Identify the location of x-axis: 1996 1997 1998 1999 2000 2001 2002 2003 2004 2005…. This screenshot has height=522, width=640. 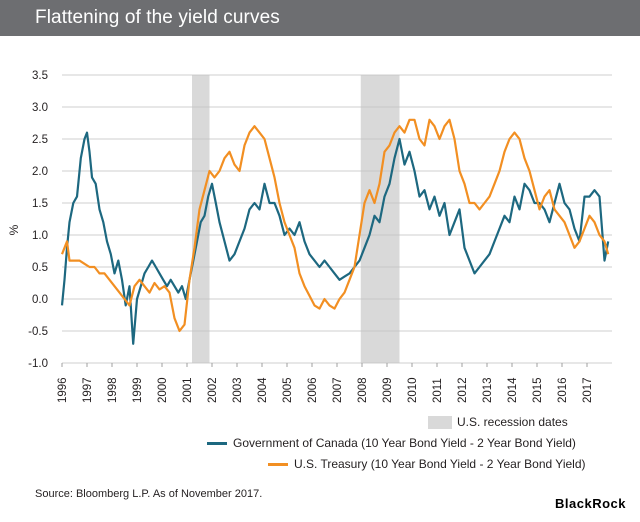
(325, 383).